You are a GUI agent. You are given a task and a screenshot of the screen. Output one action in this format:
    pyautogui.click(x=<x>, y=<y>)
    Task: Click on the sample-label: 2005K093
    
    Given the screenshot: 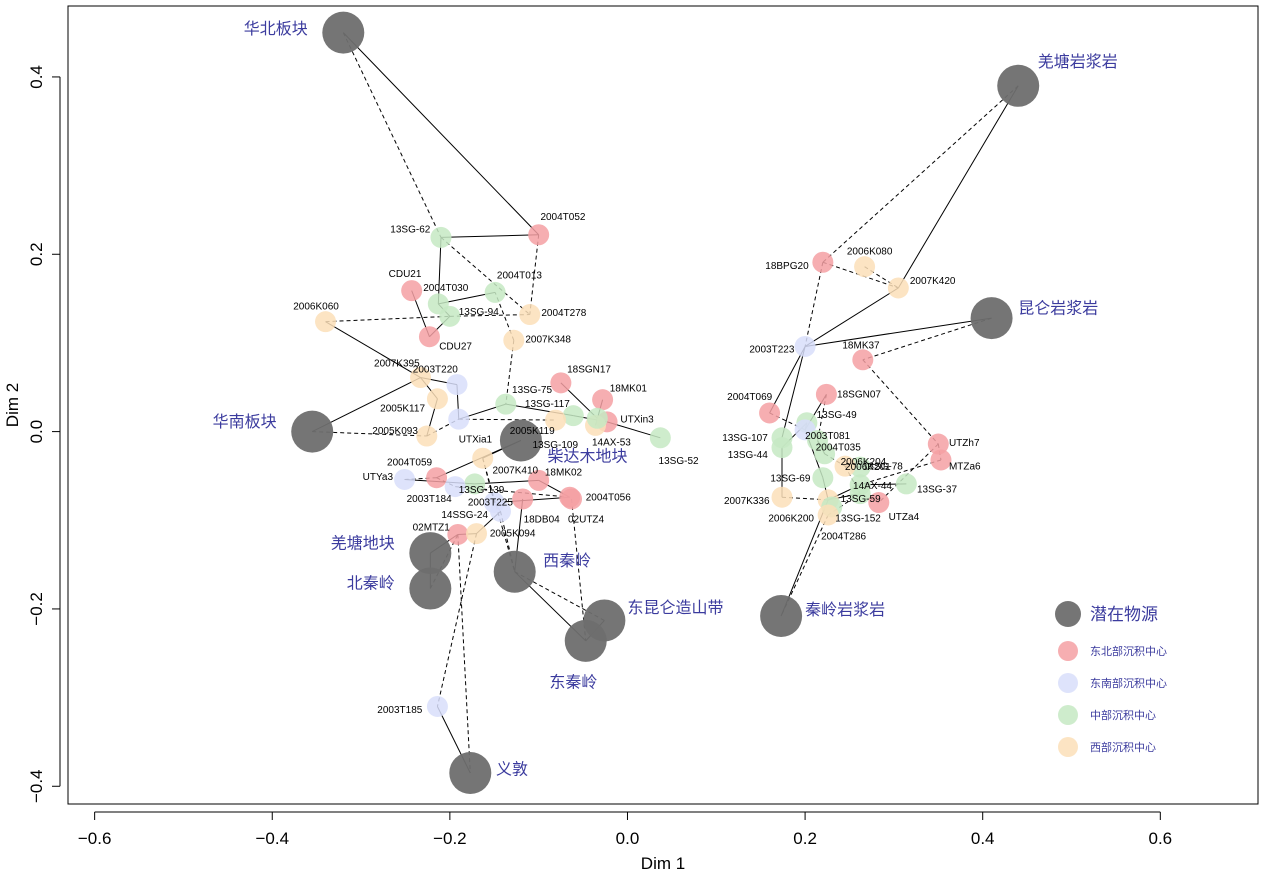 What is the action you would take?
    pyautogui.click(x=395, y=431)
    